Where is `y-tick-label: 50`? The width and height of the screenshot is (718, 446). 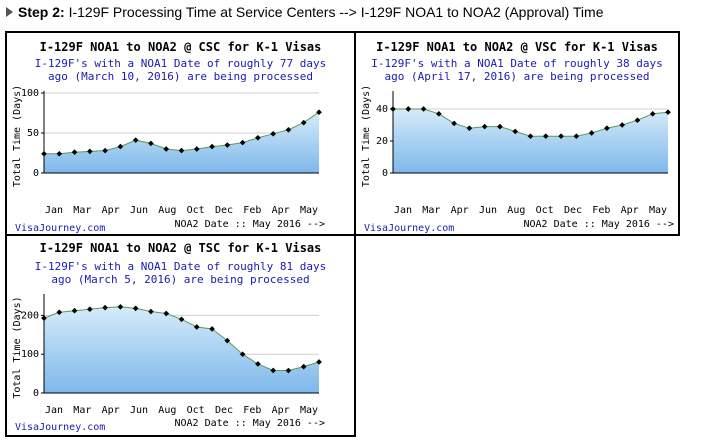
y-tick-label: 50 is located at coordinates (33, 133).